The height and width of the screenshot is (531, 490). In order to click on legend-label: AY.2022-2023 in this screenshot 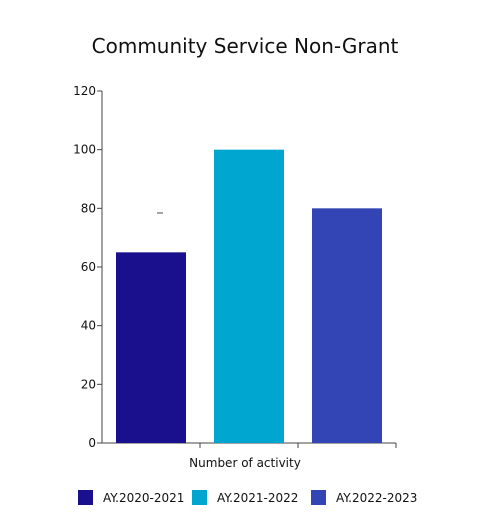, I will do `click(376, 498)`.